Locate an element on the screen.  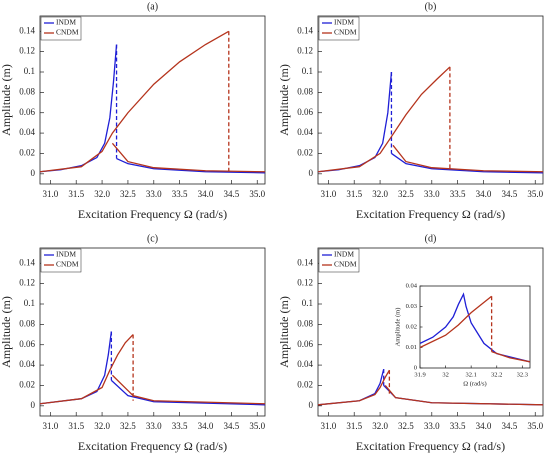
x-tick-label: 32.1 is located at coordinates (470, 374).